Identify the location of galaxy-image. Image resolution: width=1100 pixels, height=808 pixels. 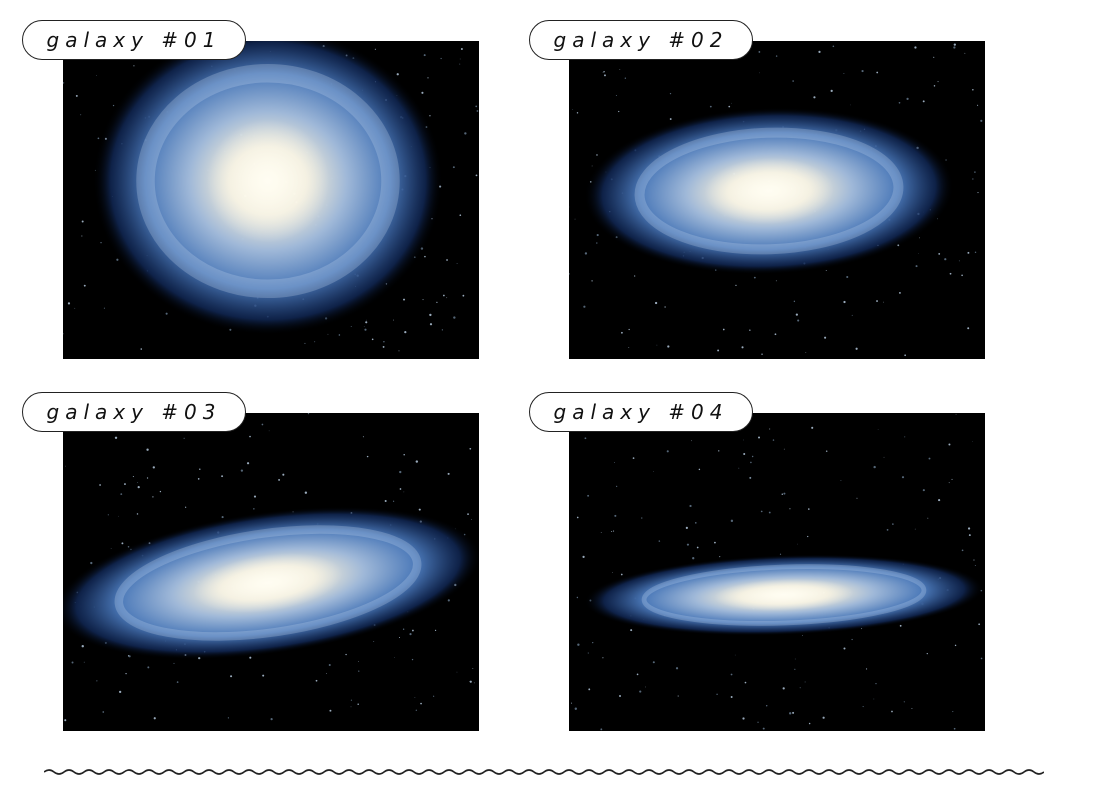
(271, 200).